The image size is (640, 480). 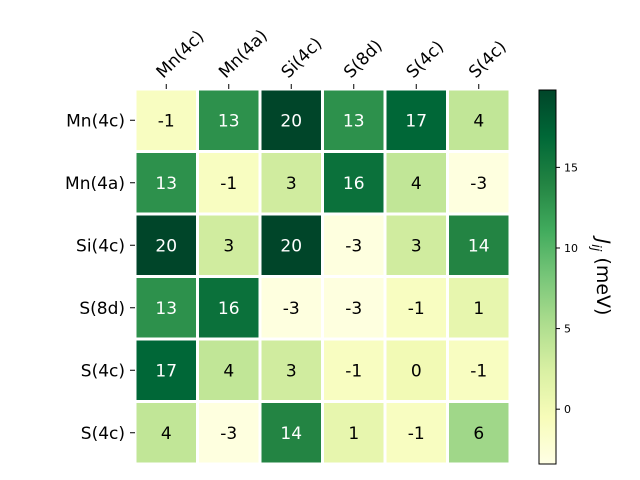 What do you see at coordinates (567, 288) in the screenshot?
I see `colorbar-ticks: 0 5 10 15` at bounding box center [567, 288].